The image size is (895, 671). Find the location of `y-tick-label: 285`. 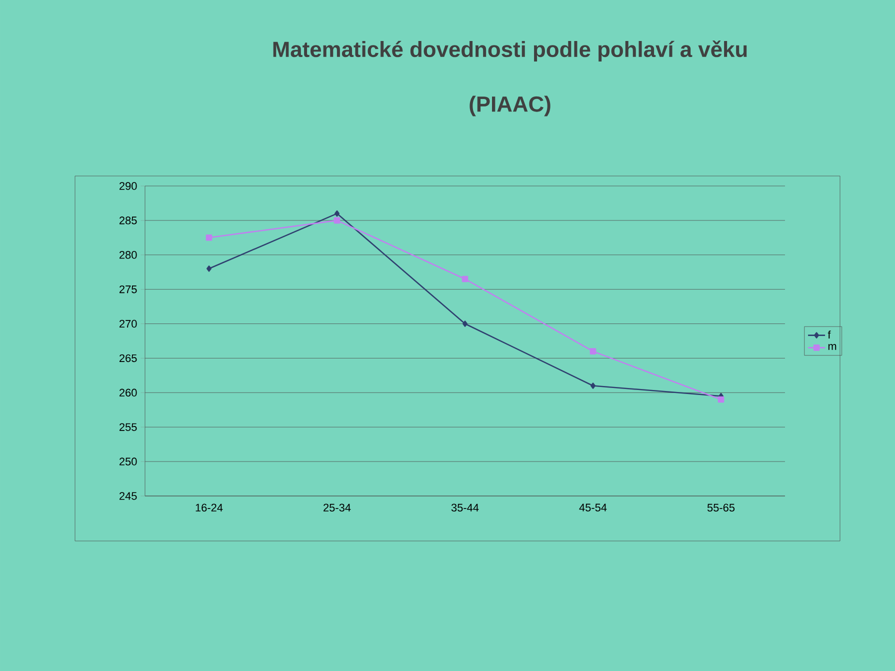

y-tick-label: 285 is located at coordinates (128, 220).